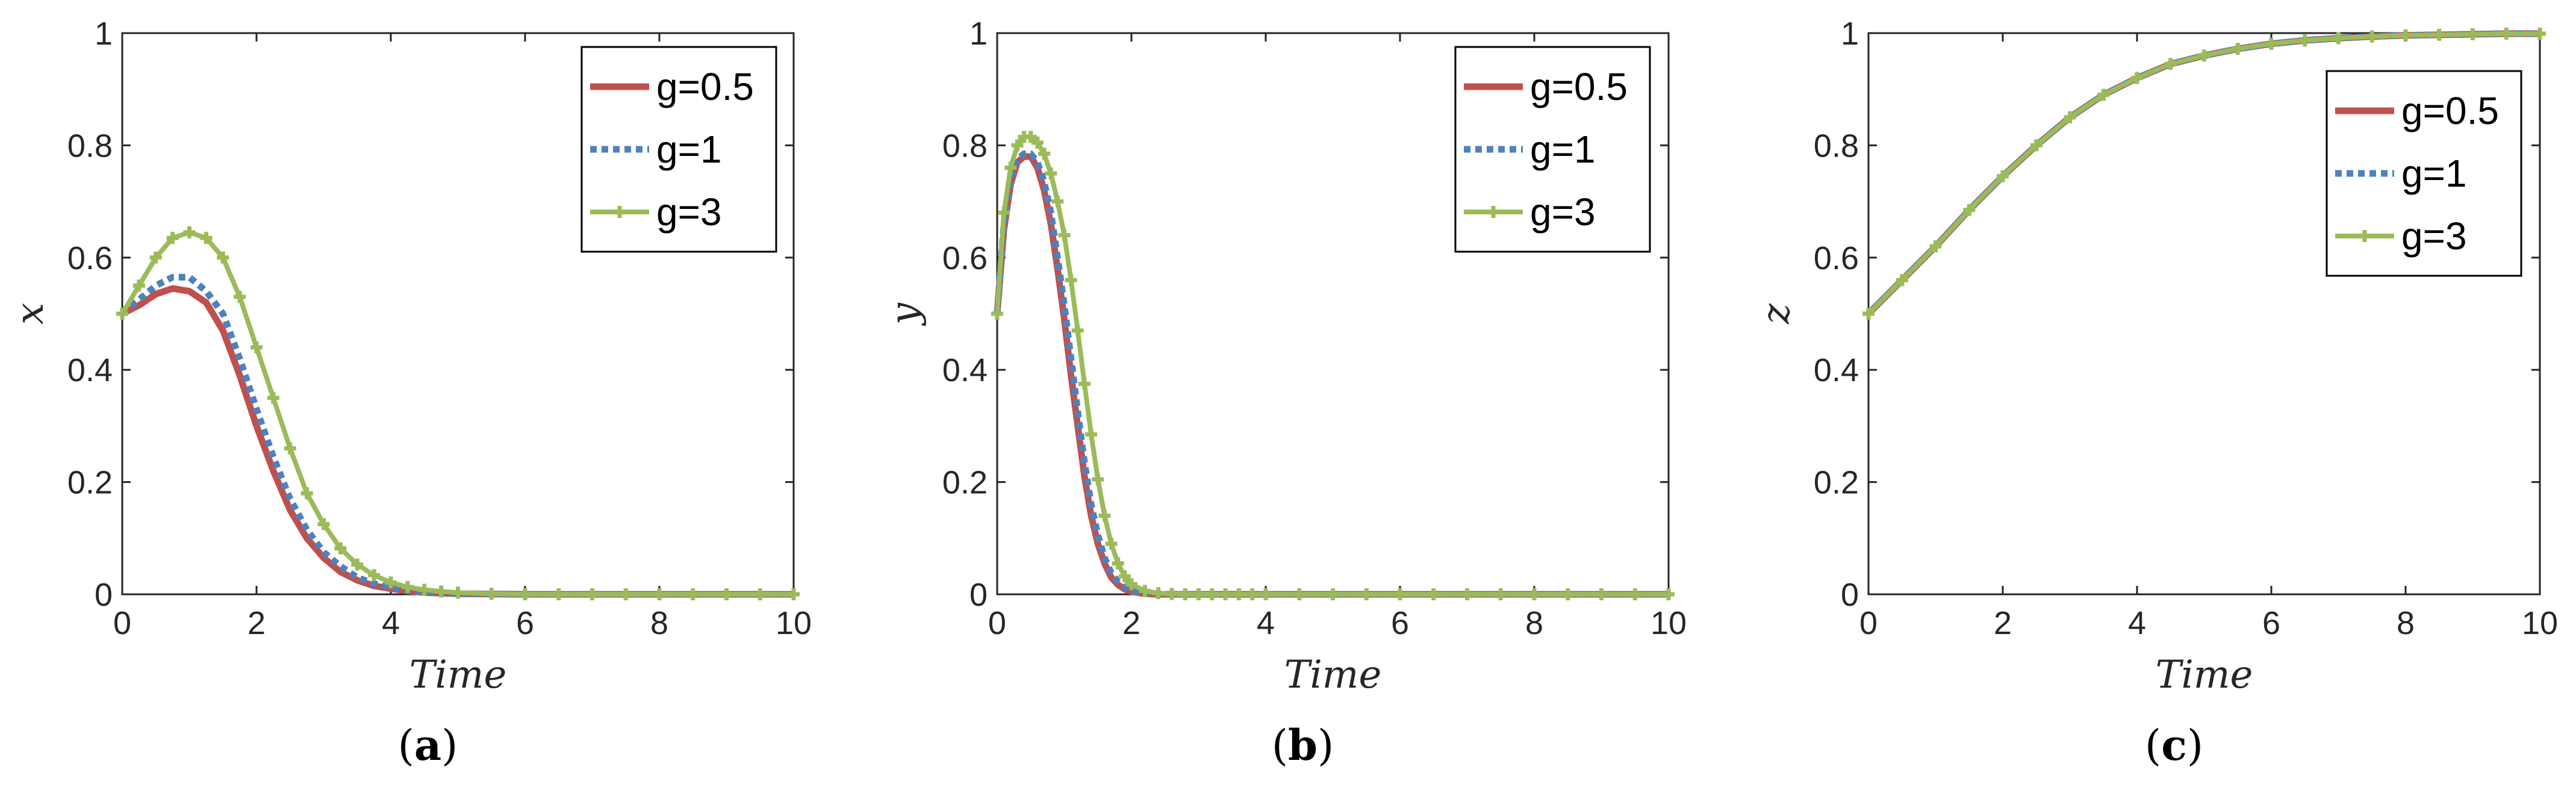 Image resolution: width=2576 pixels, height=790 pixels. What do you see at coordinates (905, 314) in the screenshot?
I see `y-axis-title: y` at bounding box center [905, 314].